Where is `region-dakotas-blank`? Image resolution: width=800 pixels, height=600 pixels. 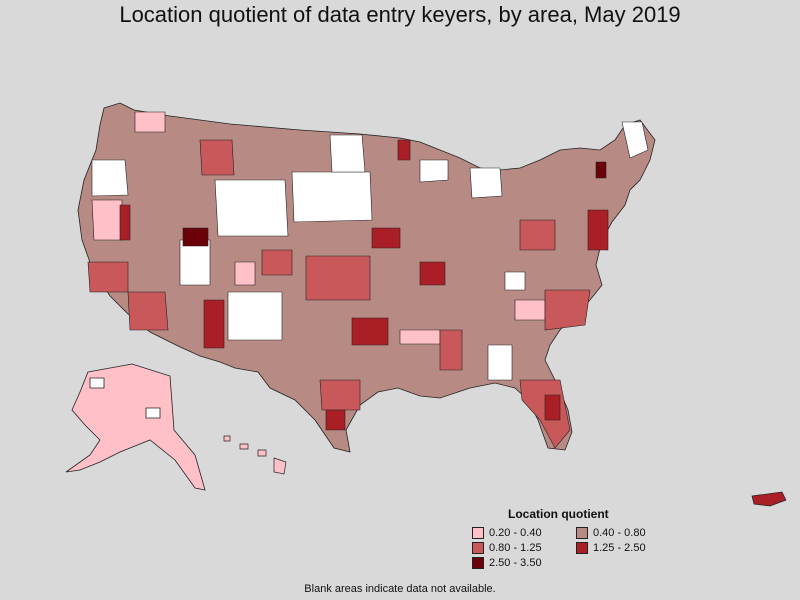 region-dakotas-blank is located at coordinates (332, 197).